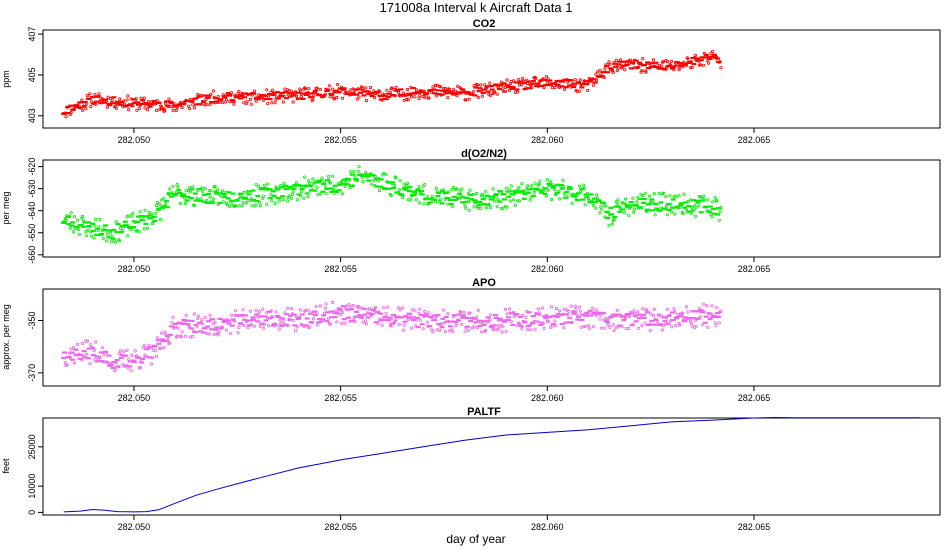 This screenshot has width=950, height=550. Describe the element at coordinates (484, 412) in the screenshot. I see `panel-paltf-title: PALTF` at that location.